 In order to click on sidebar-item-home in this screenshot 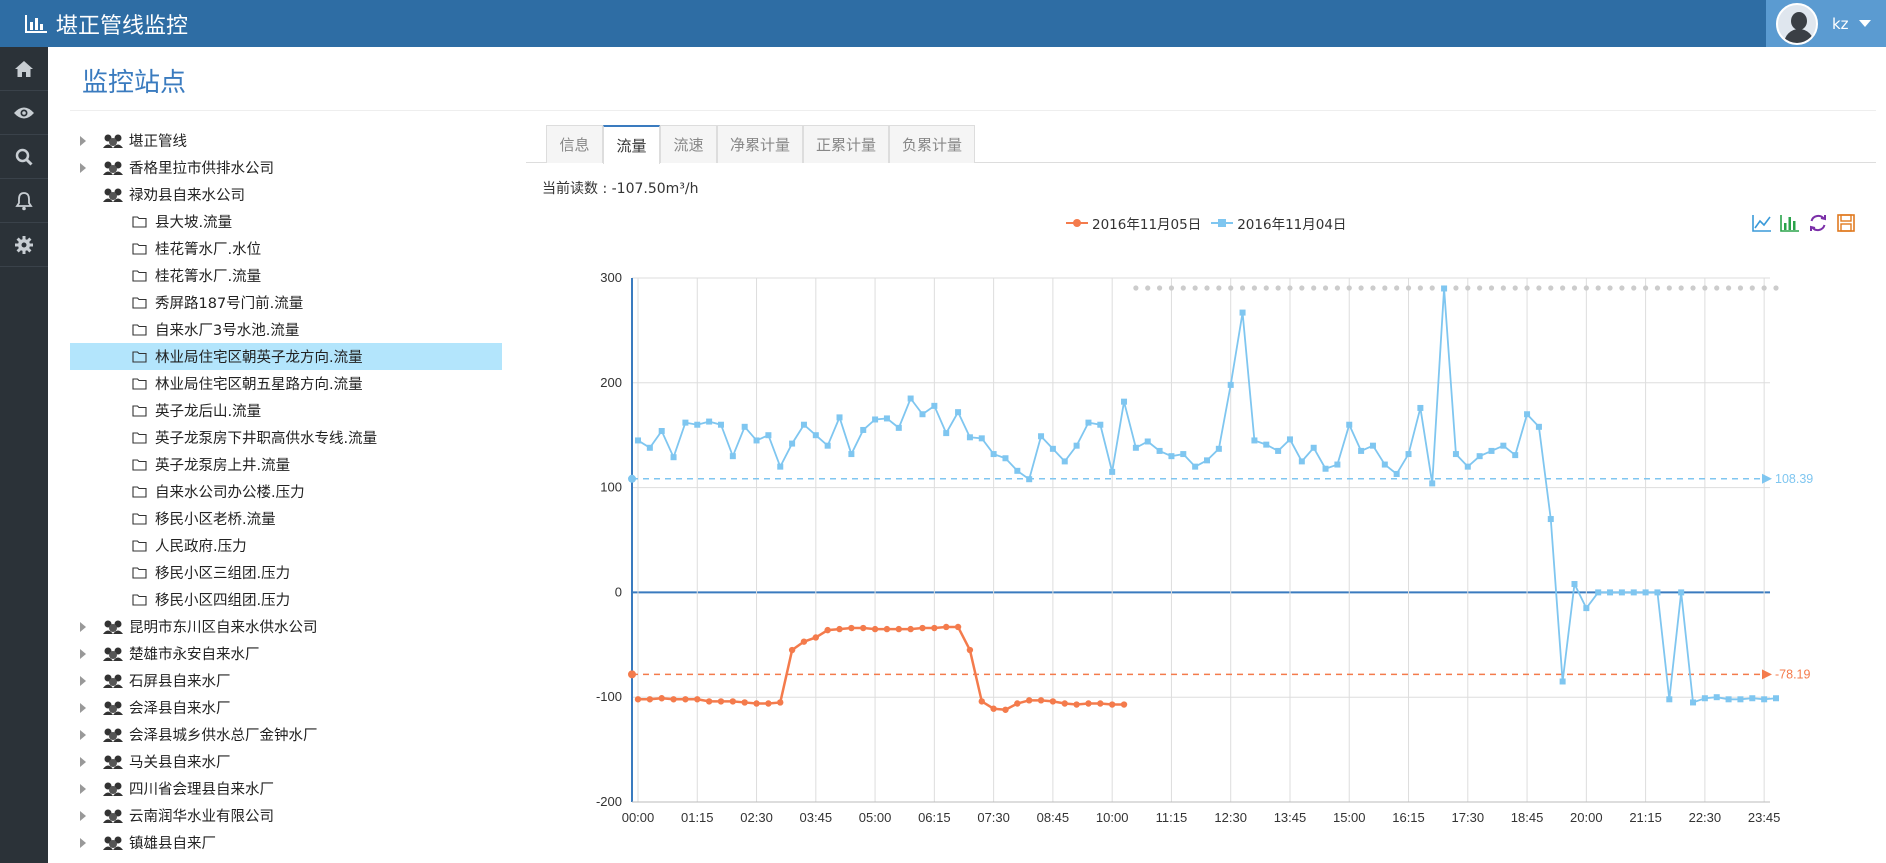, I will do `click(24, 69)`.